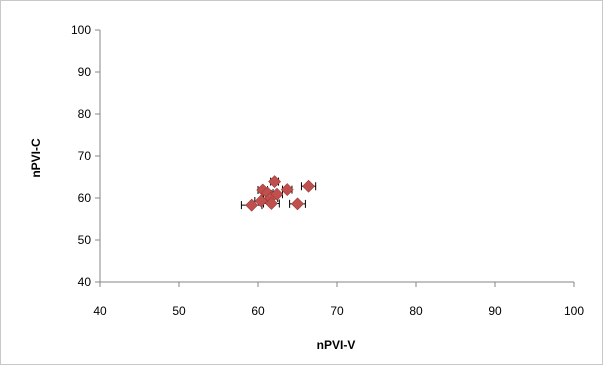 The image size is (603, 365). What do you see at coordinates (36, 158) in the screenshot?
I see `y-axis-title: nPVI-C` at bounding box center [36, 158].